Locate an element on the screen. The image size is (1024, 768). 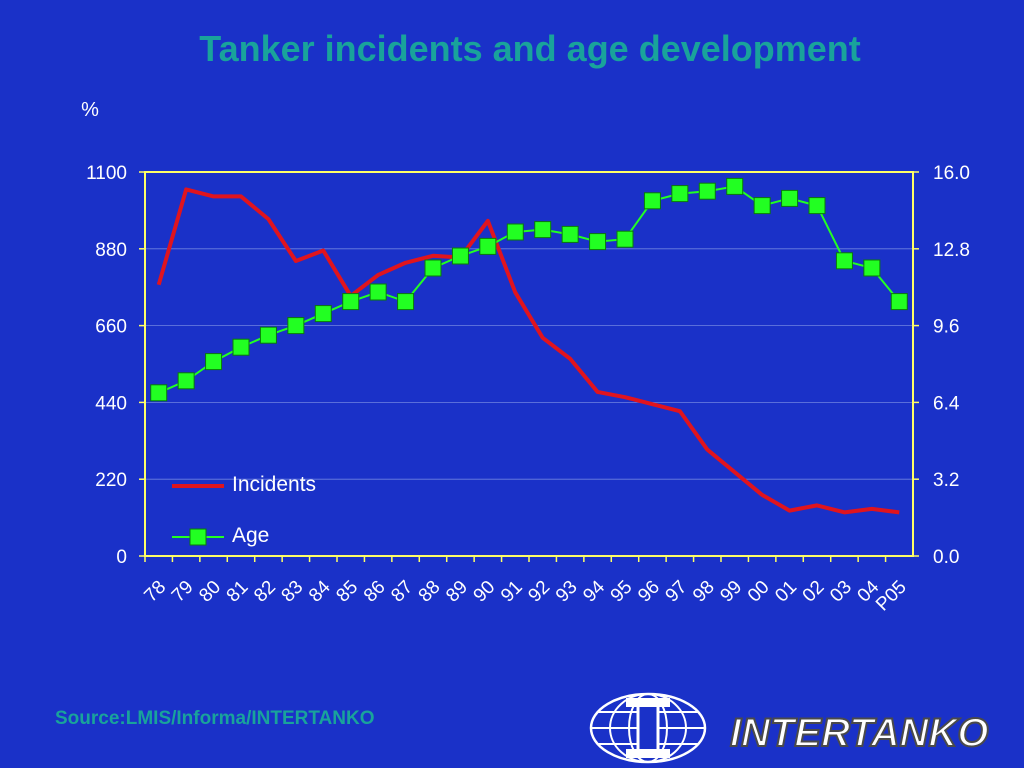
x-tick-label: 88 is located at coordinates (430, 592).